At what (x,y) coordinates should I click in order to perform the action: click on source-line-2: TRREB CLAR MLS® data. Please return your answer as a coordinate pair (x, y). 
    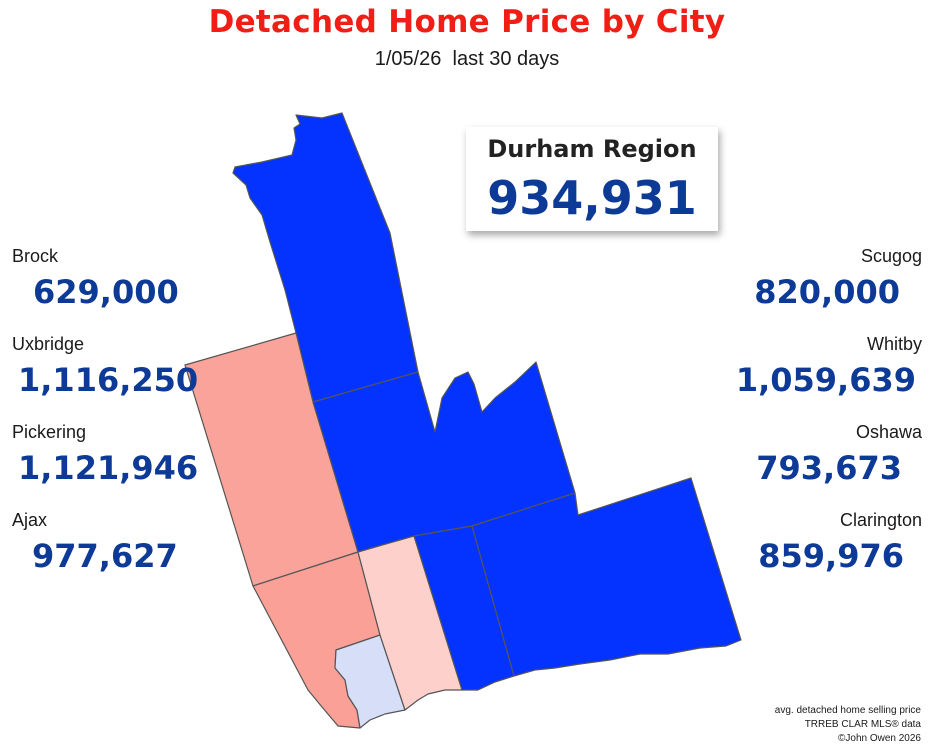
    Looking at the image, I should click on (862, 724).